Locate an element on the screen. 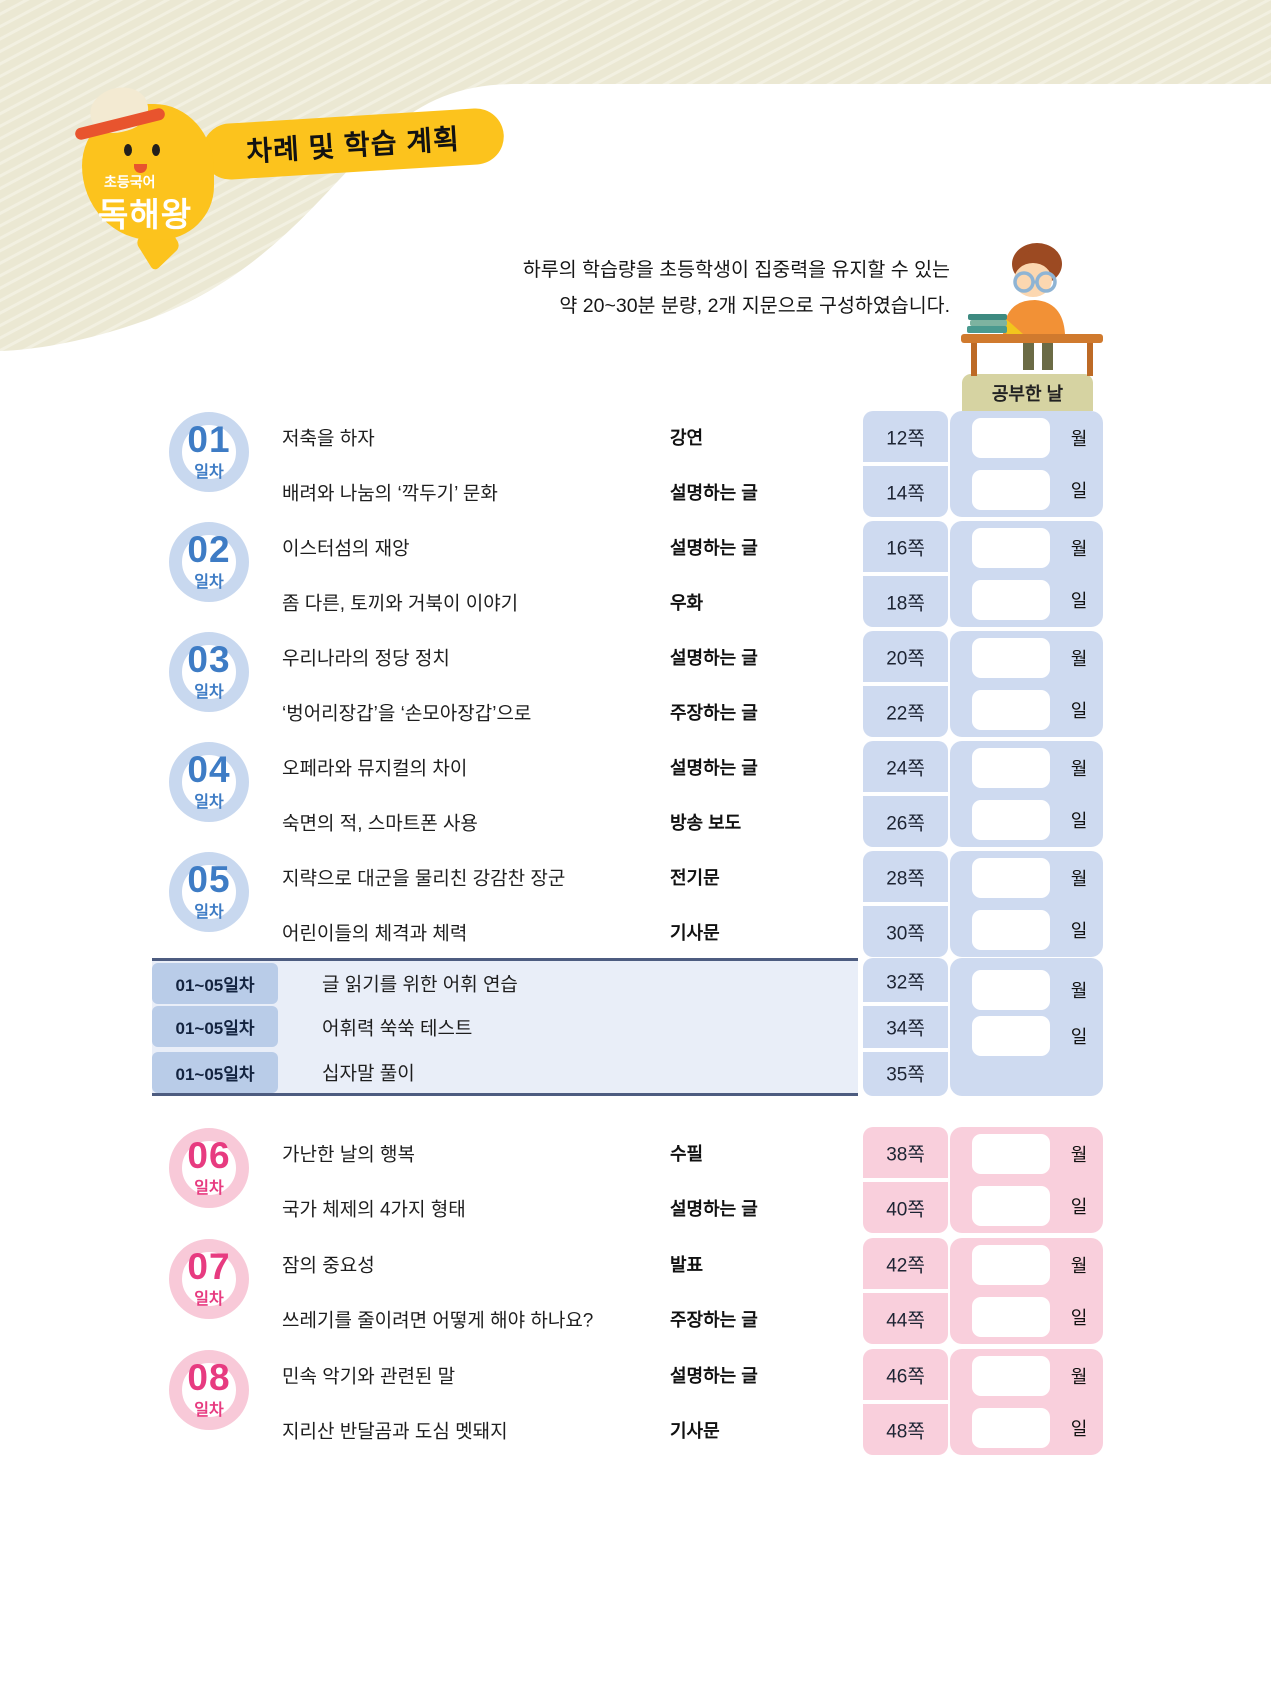  page-column: 28쪽 30쪽 is located at coordinates (905, 904).